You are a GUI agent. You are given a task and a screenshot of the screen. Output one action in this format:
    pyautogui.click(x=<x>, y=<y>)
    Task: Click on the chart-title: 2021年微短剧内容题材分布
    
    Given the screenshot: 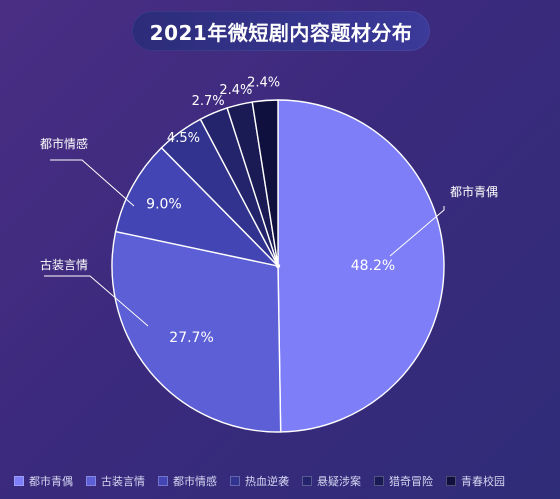 What is the action you would take?
    pyautogui.click(x=281, y=31)
    